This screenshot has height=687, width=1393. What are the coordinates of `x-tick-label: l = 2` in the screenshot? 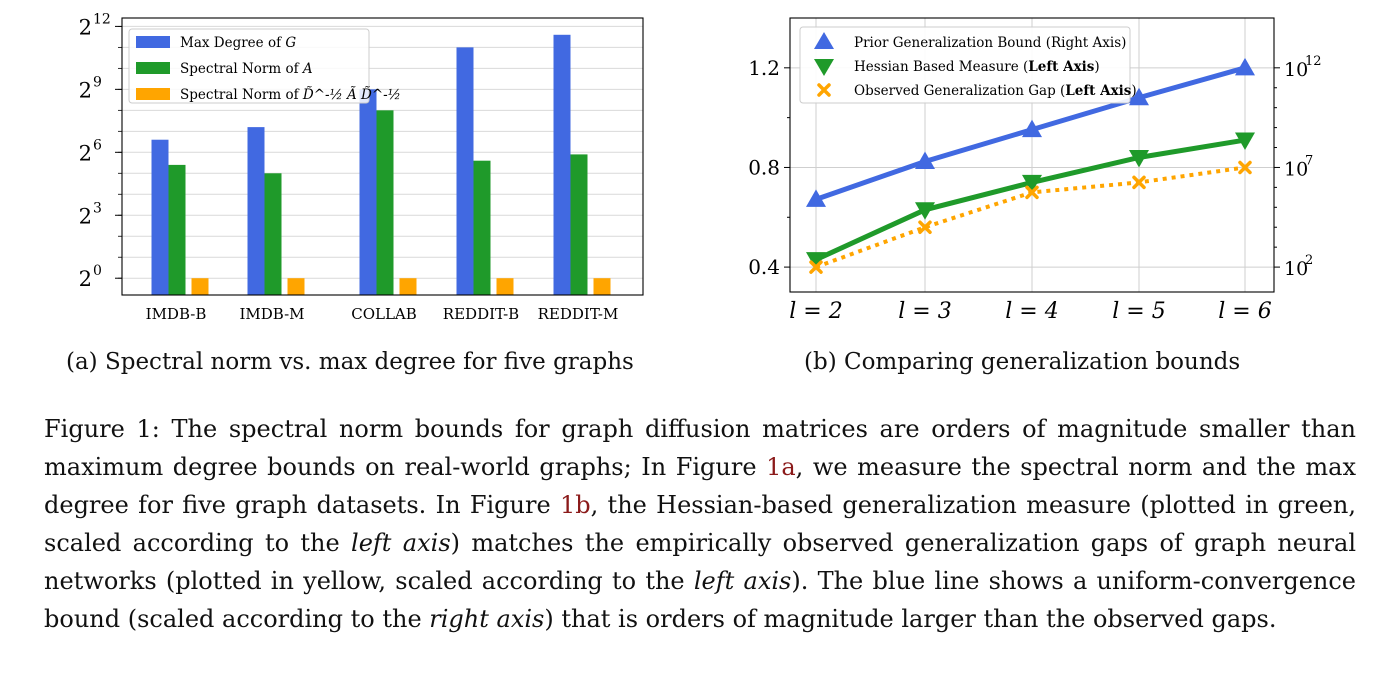 It's located at (815, 311).